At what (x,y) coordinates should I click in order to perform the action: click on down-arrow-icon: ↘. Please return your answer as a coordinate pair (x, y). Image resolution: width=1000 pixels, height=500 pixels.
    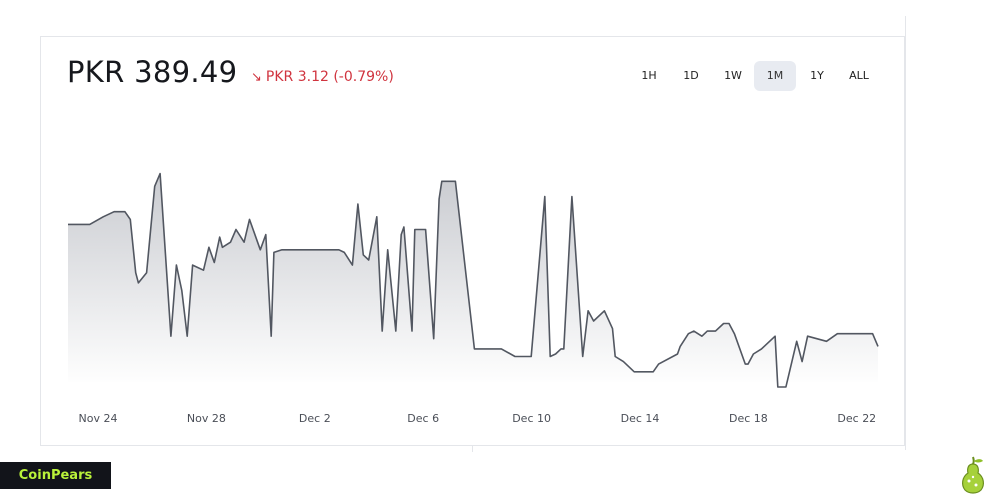
    Looking at the image, I should click on (256, 77).